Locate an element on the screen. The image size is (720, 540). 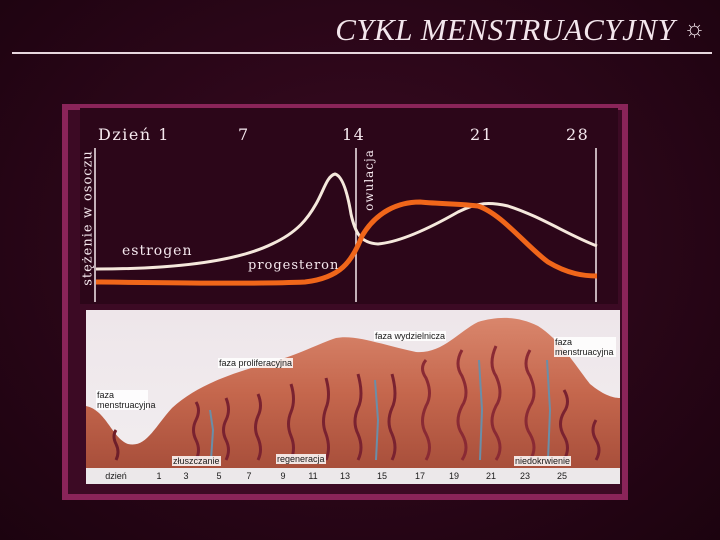
page-title: CYKL MENSTRUACYJNY ☼ is located at coordinates (520, 30).